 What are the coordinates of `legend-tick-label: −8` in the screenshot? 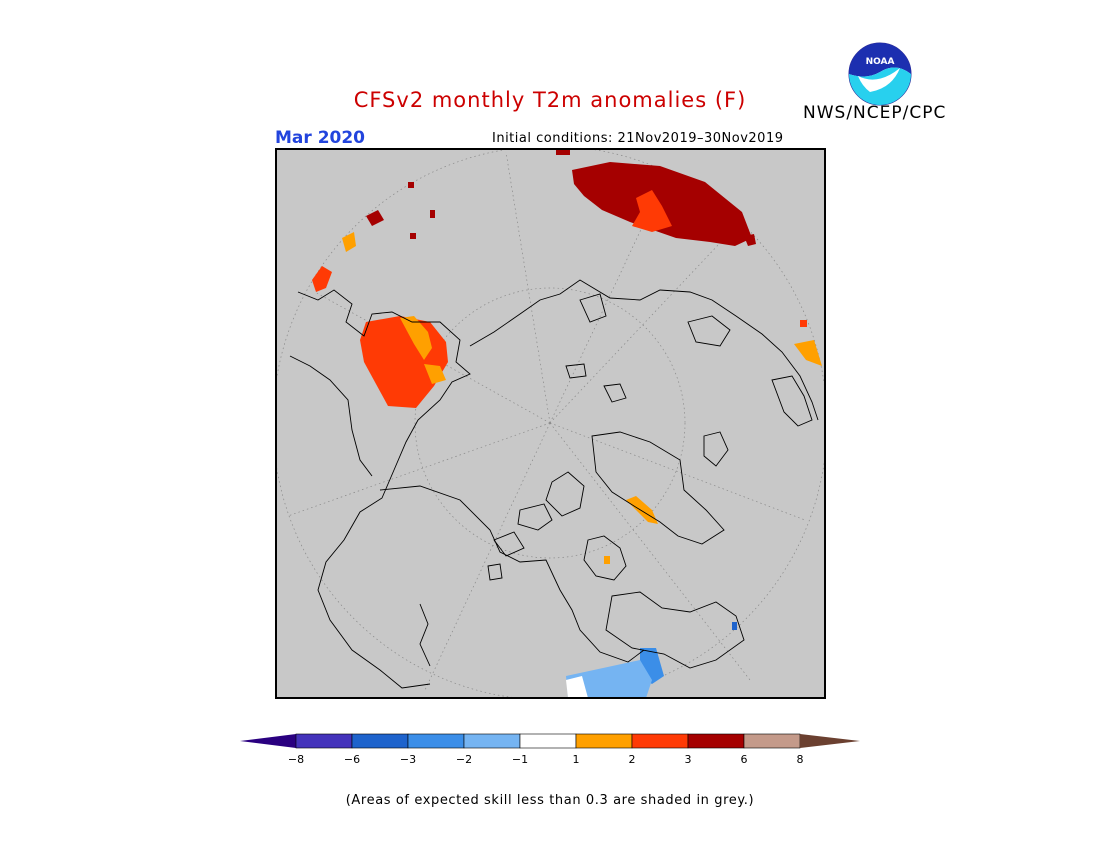 It's located at (296, 759).